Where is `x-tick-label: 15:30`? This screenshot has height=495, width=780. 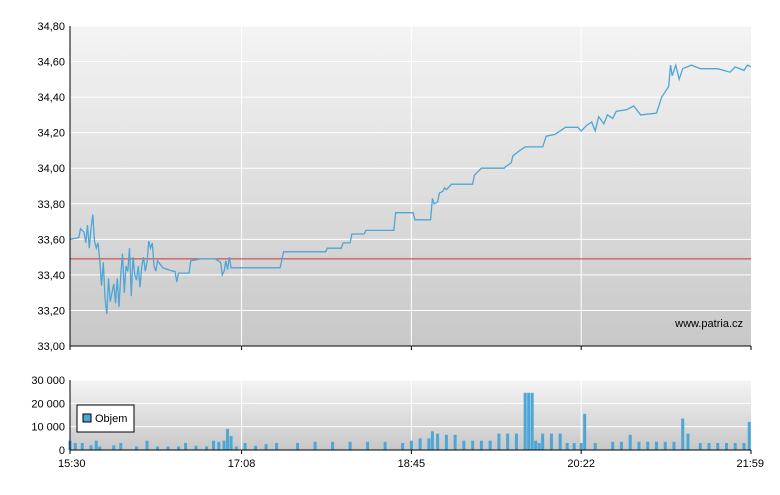 x-tick-label: 15:30 is located at coordinates (72, 464).